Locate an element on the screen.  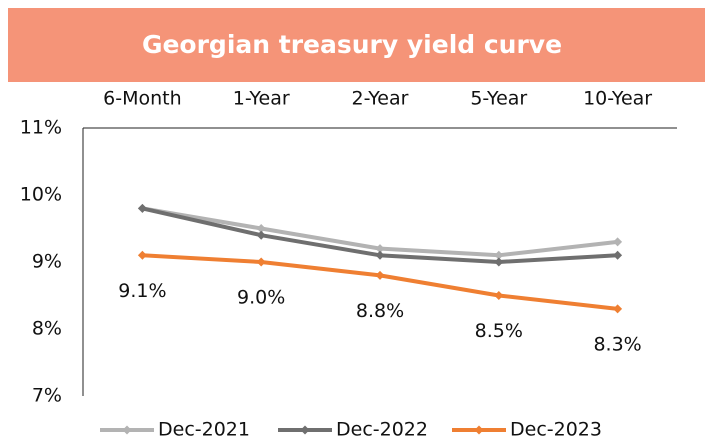
chart-title: Georgian treasury yield curve is located at coordinates (352, 44).